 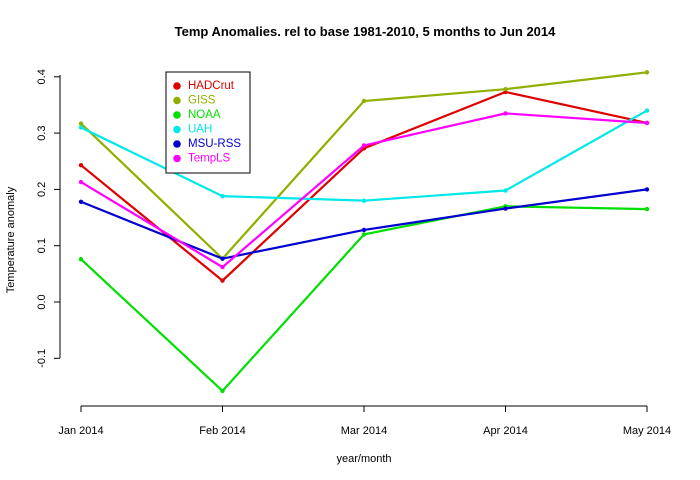 I want to click on y-tick-label: -0.1, so click(x=42, y=358).